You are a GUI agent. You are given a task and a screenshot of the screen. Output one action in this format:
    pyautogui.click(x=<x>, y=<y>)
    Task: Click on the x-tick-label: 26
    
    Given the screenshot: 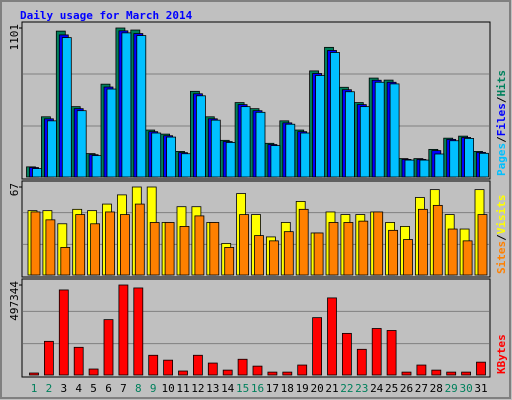 What is the action you would take?
    pyautogui.click(x=406, y=388)
    